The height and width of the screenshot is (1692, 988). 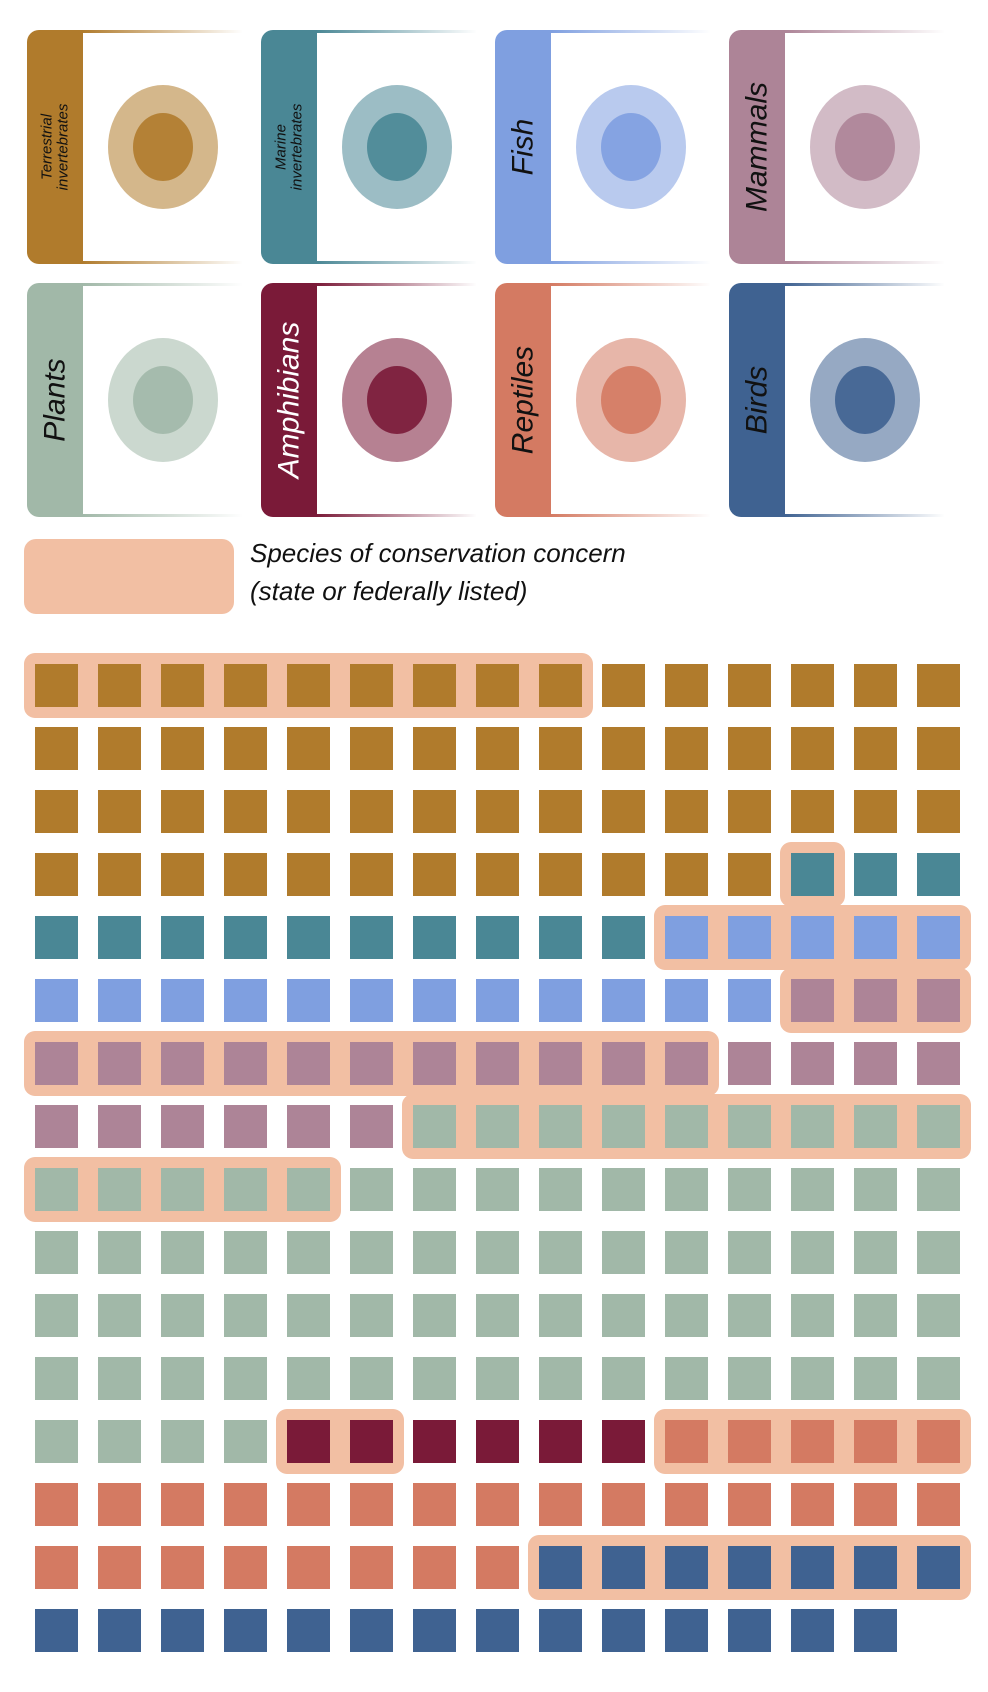 I want to click on card-tab: Mammals, so click(x=757, y=147).